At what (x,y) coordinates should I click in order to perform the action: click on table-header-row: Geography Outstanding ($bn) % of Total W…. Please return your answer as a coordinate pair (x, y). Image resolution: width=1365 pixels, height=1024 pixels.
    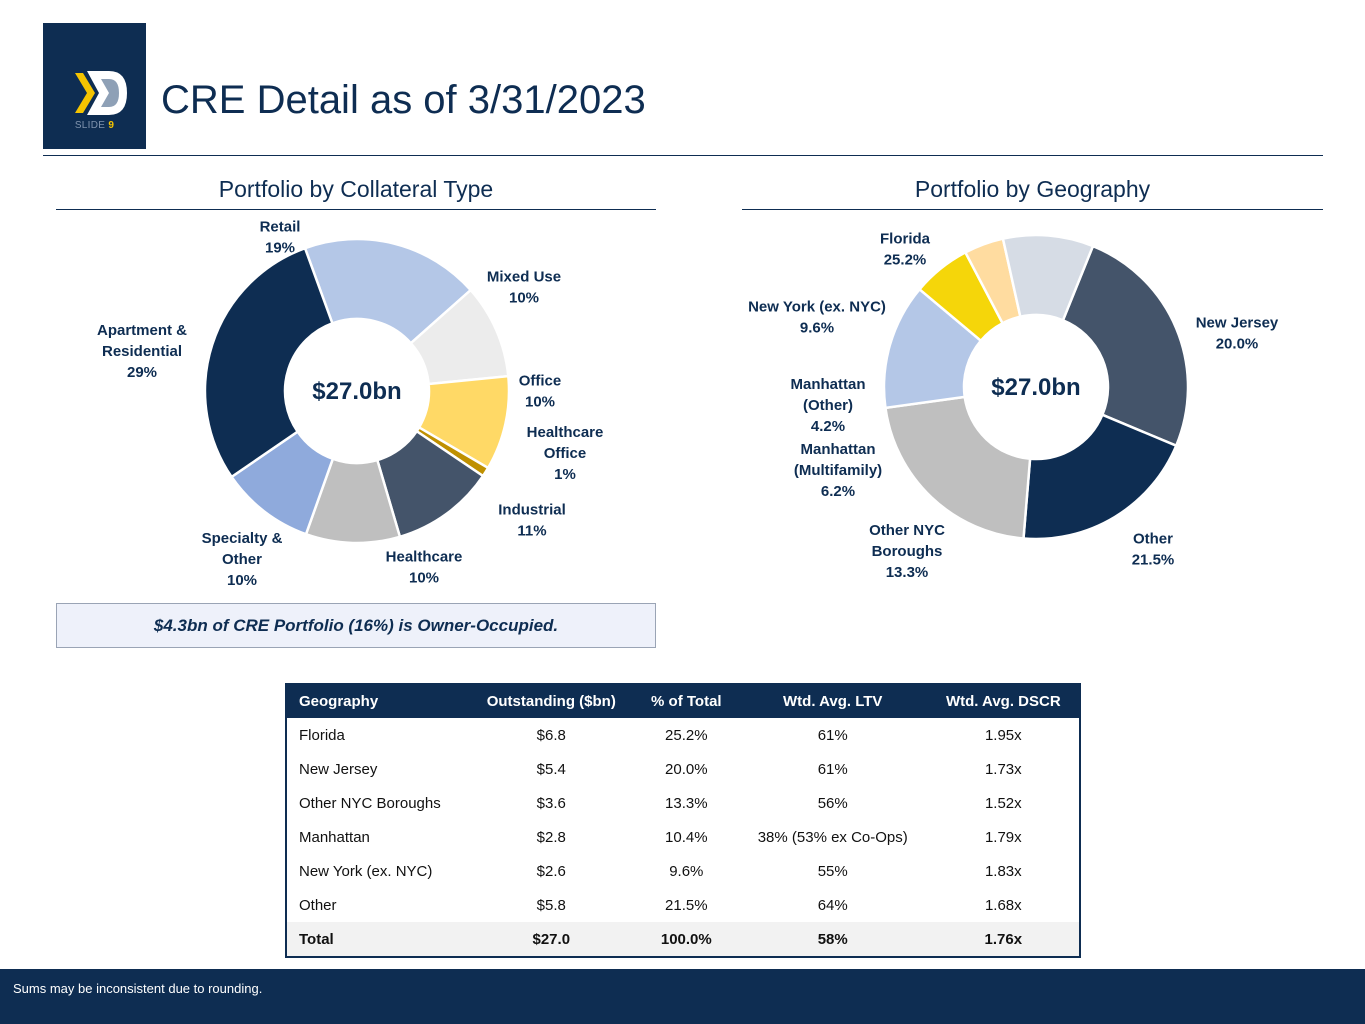
    Looking at the image, I should click on (683, 701).